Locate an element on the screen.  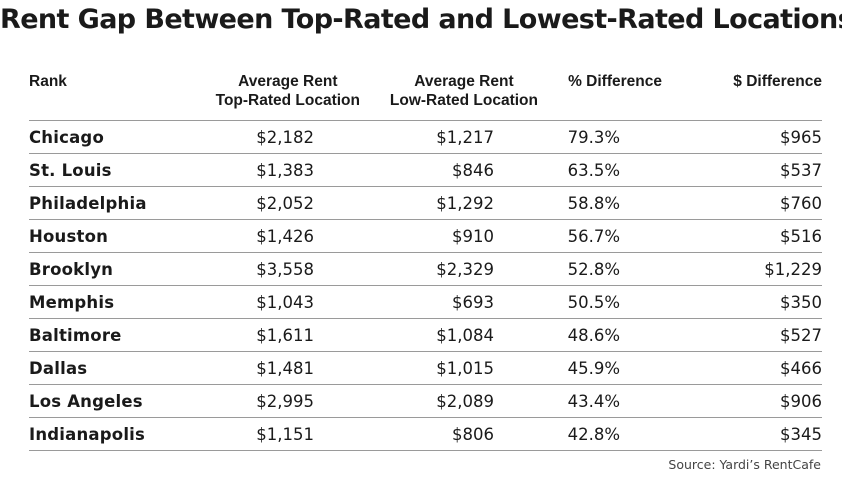
low-rent-cell: $1,084 is located at coordinates (404, 335).